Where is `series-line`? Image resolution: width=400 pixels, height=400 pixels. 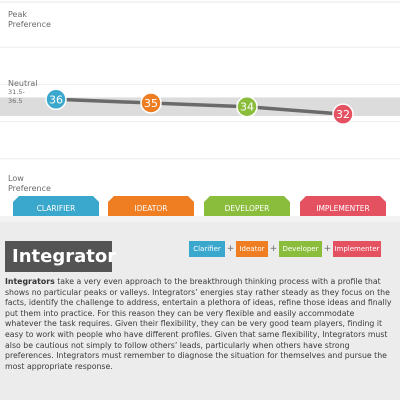
series-line is located at coordinates (199, 106).